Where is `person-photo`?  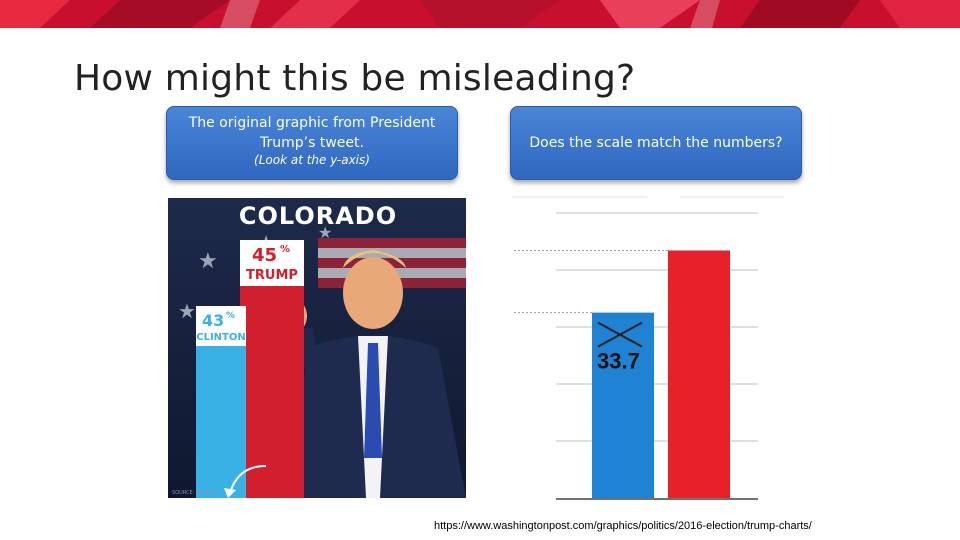 person-photo is located at coordinates (372, 374).